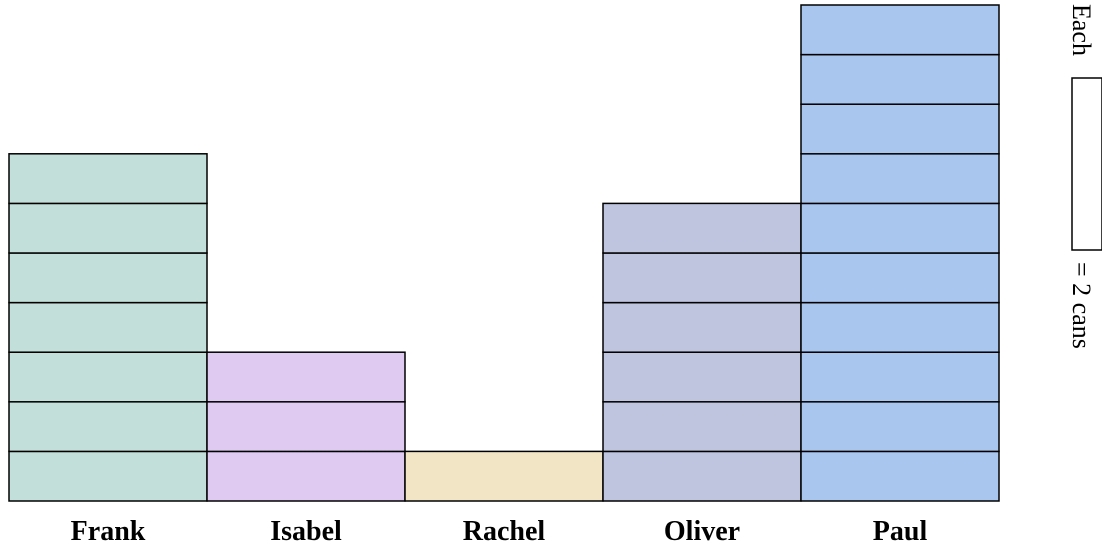  I want to click on legend: Each = 2 cans, so click(1084, 176).